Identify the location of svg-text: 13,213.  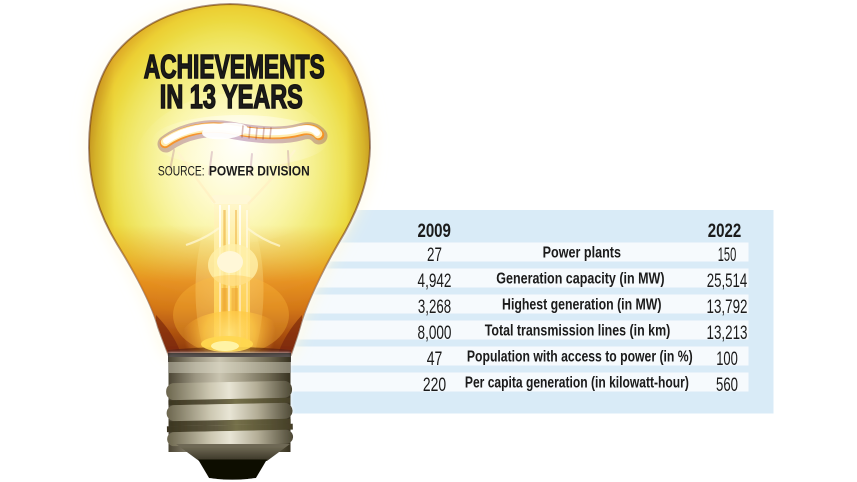
(727, 333).